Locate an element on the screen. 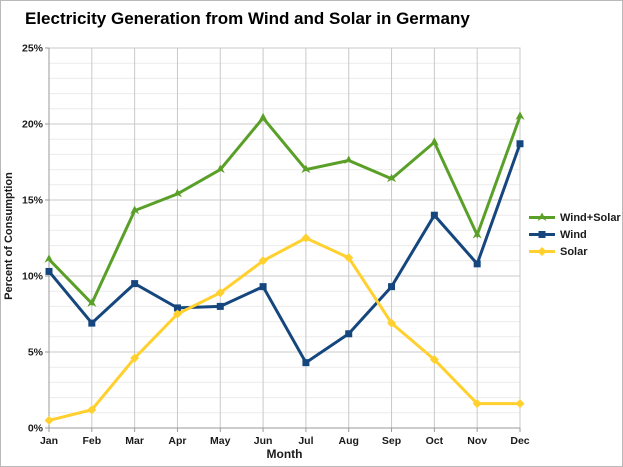  x-tick-label: May is located at coordinates (220, 441).